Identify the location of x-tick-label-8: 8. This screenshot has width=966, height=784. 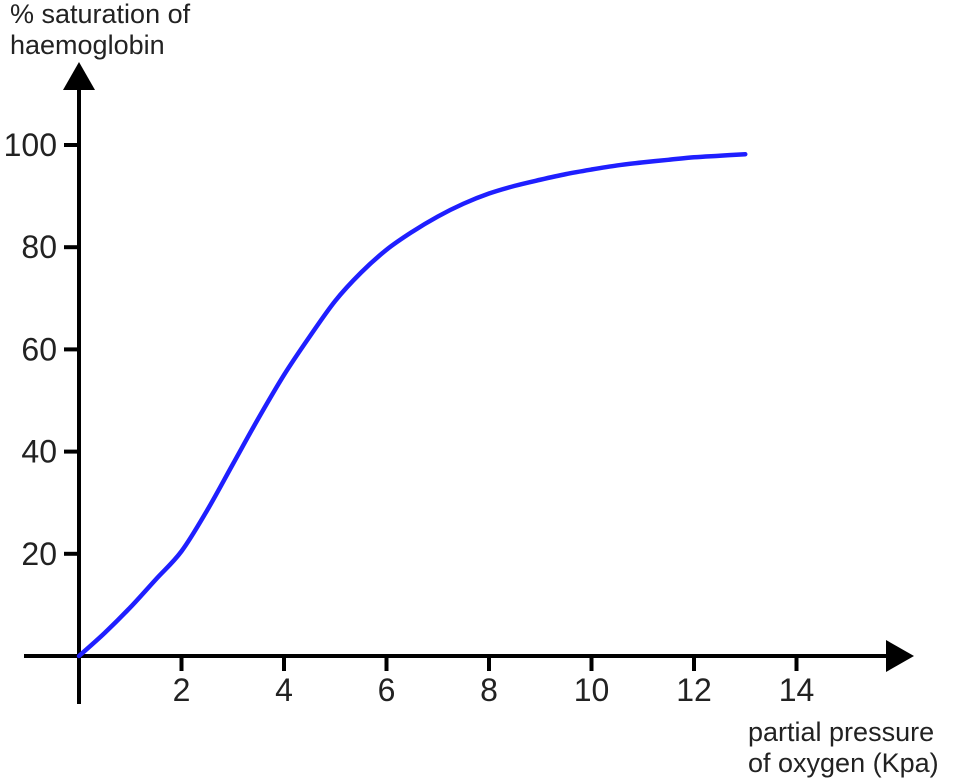
(489, 690).